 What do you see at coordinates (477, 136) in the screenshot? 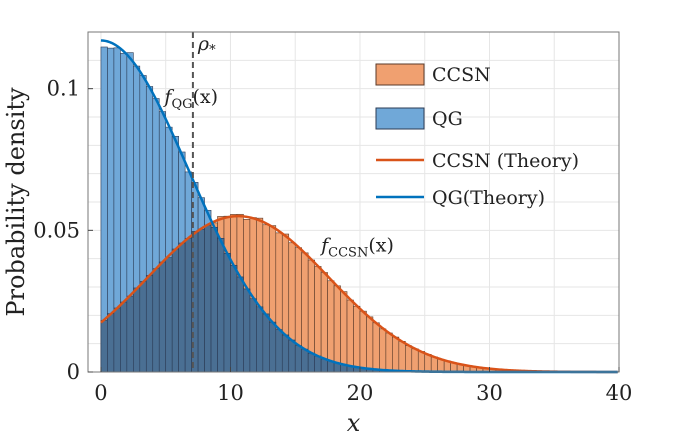
I see `legend: CCSN QG CCSN (Theory) QG(Theory)` at bounding box center [477, 136].